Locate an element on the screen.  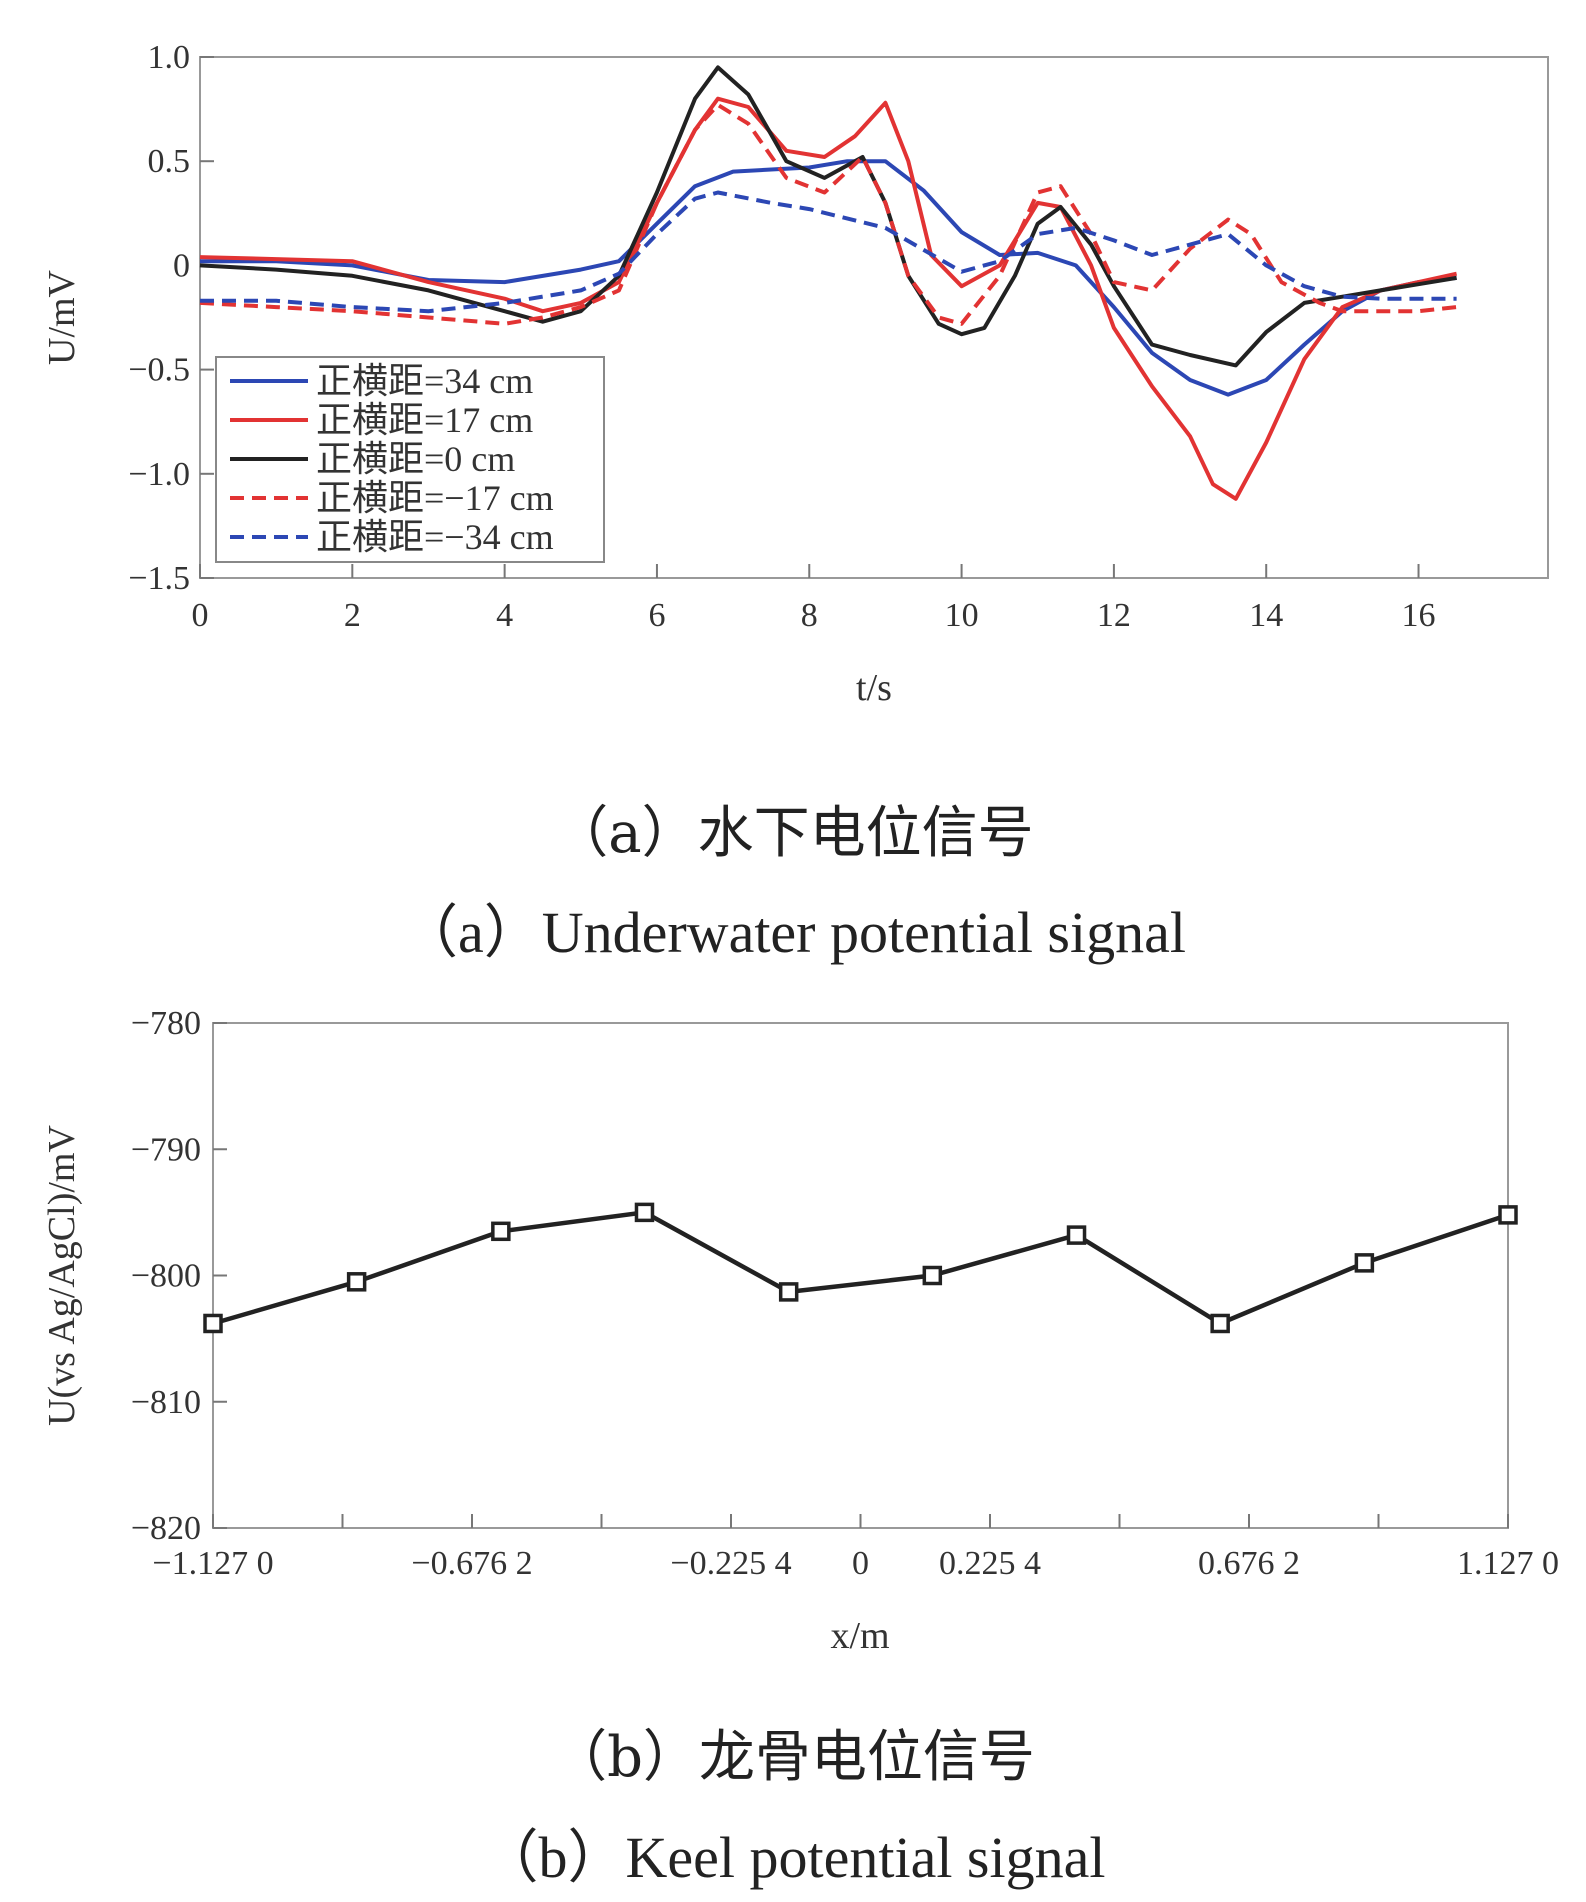
y-tick-label: 0.5 is located at coordinates (169, 161).